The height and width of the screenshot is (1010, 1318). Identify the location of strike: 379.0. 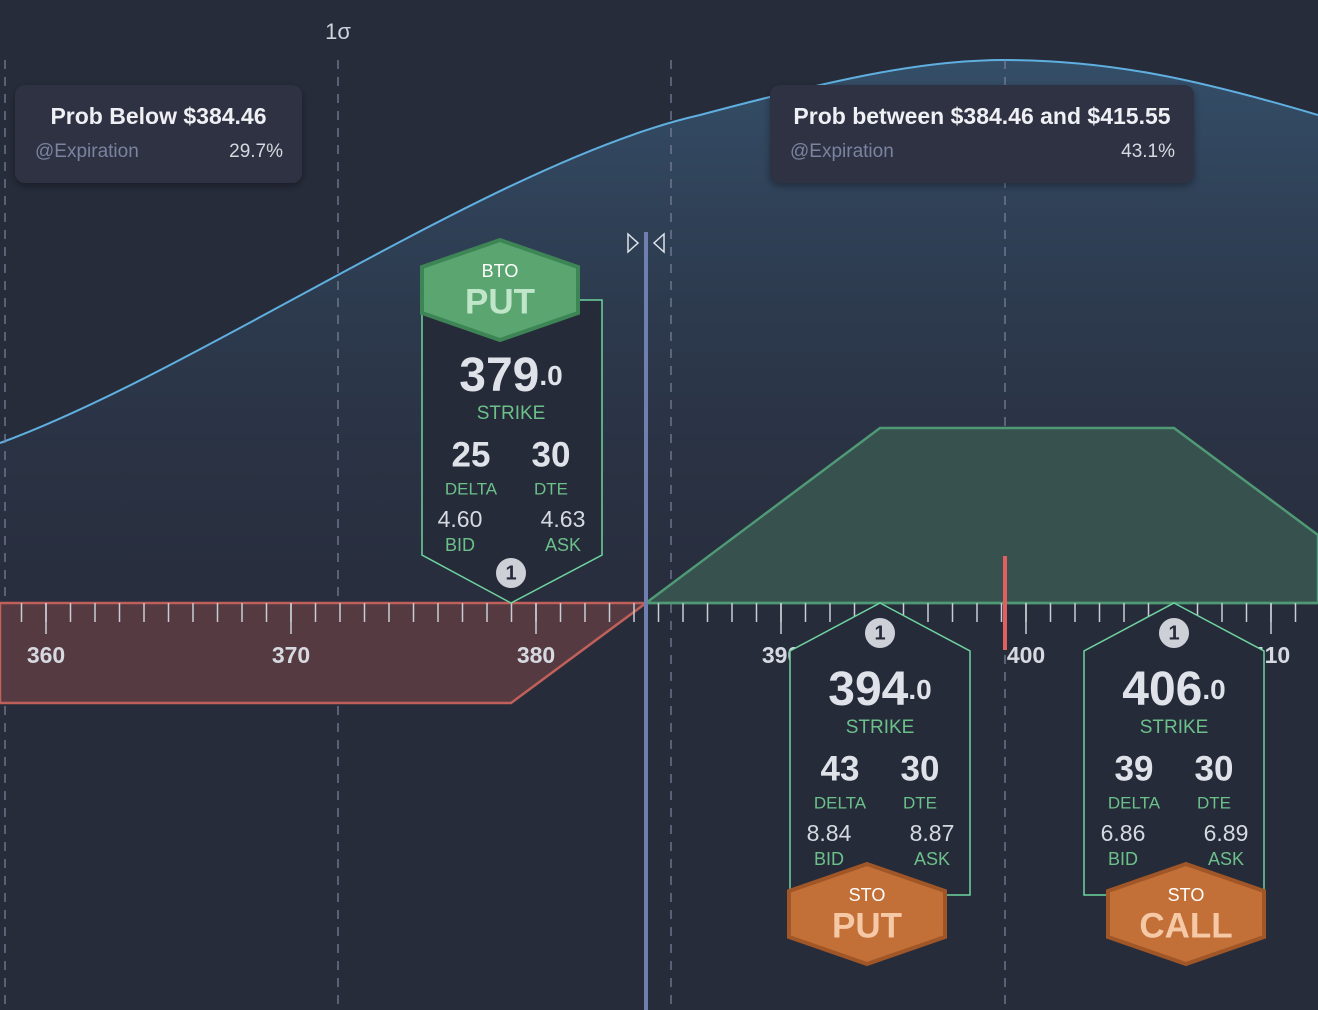
(510, 375).